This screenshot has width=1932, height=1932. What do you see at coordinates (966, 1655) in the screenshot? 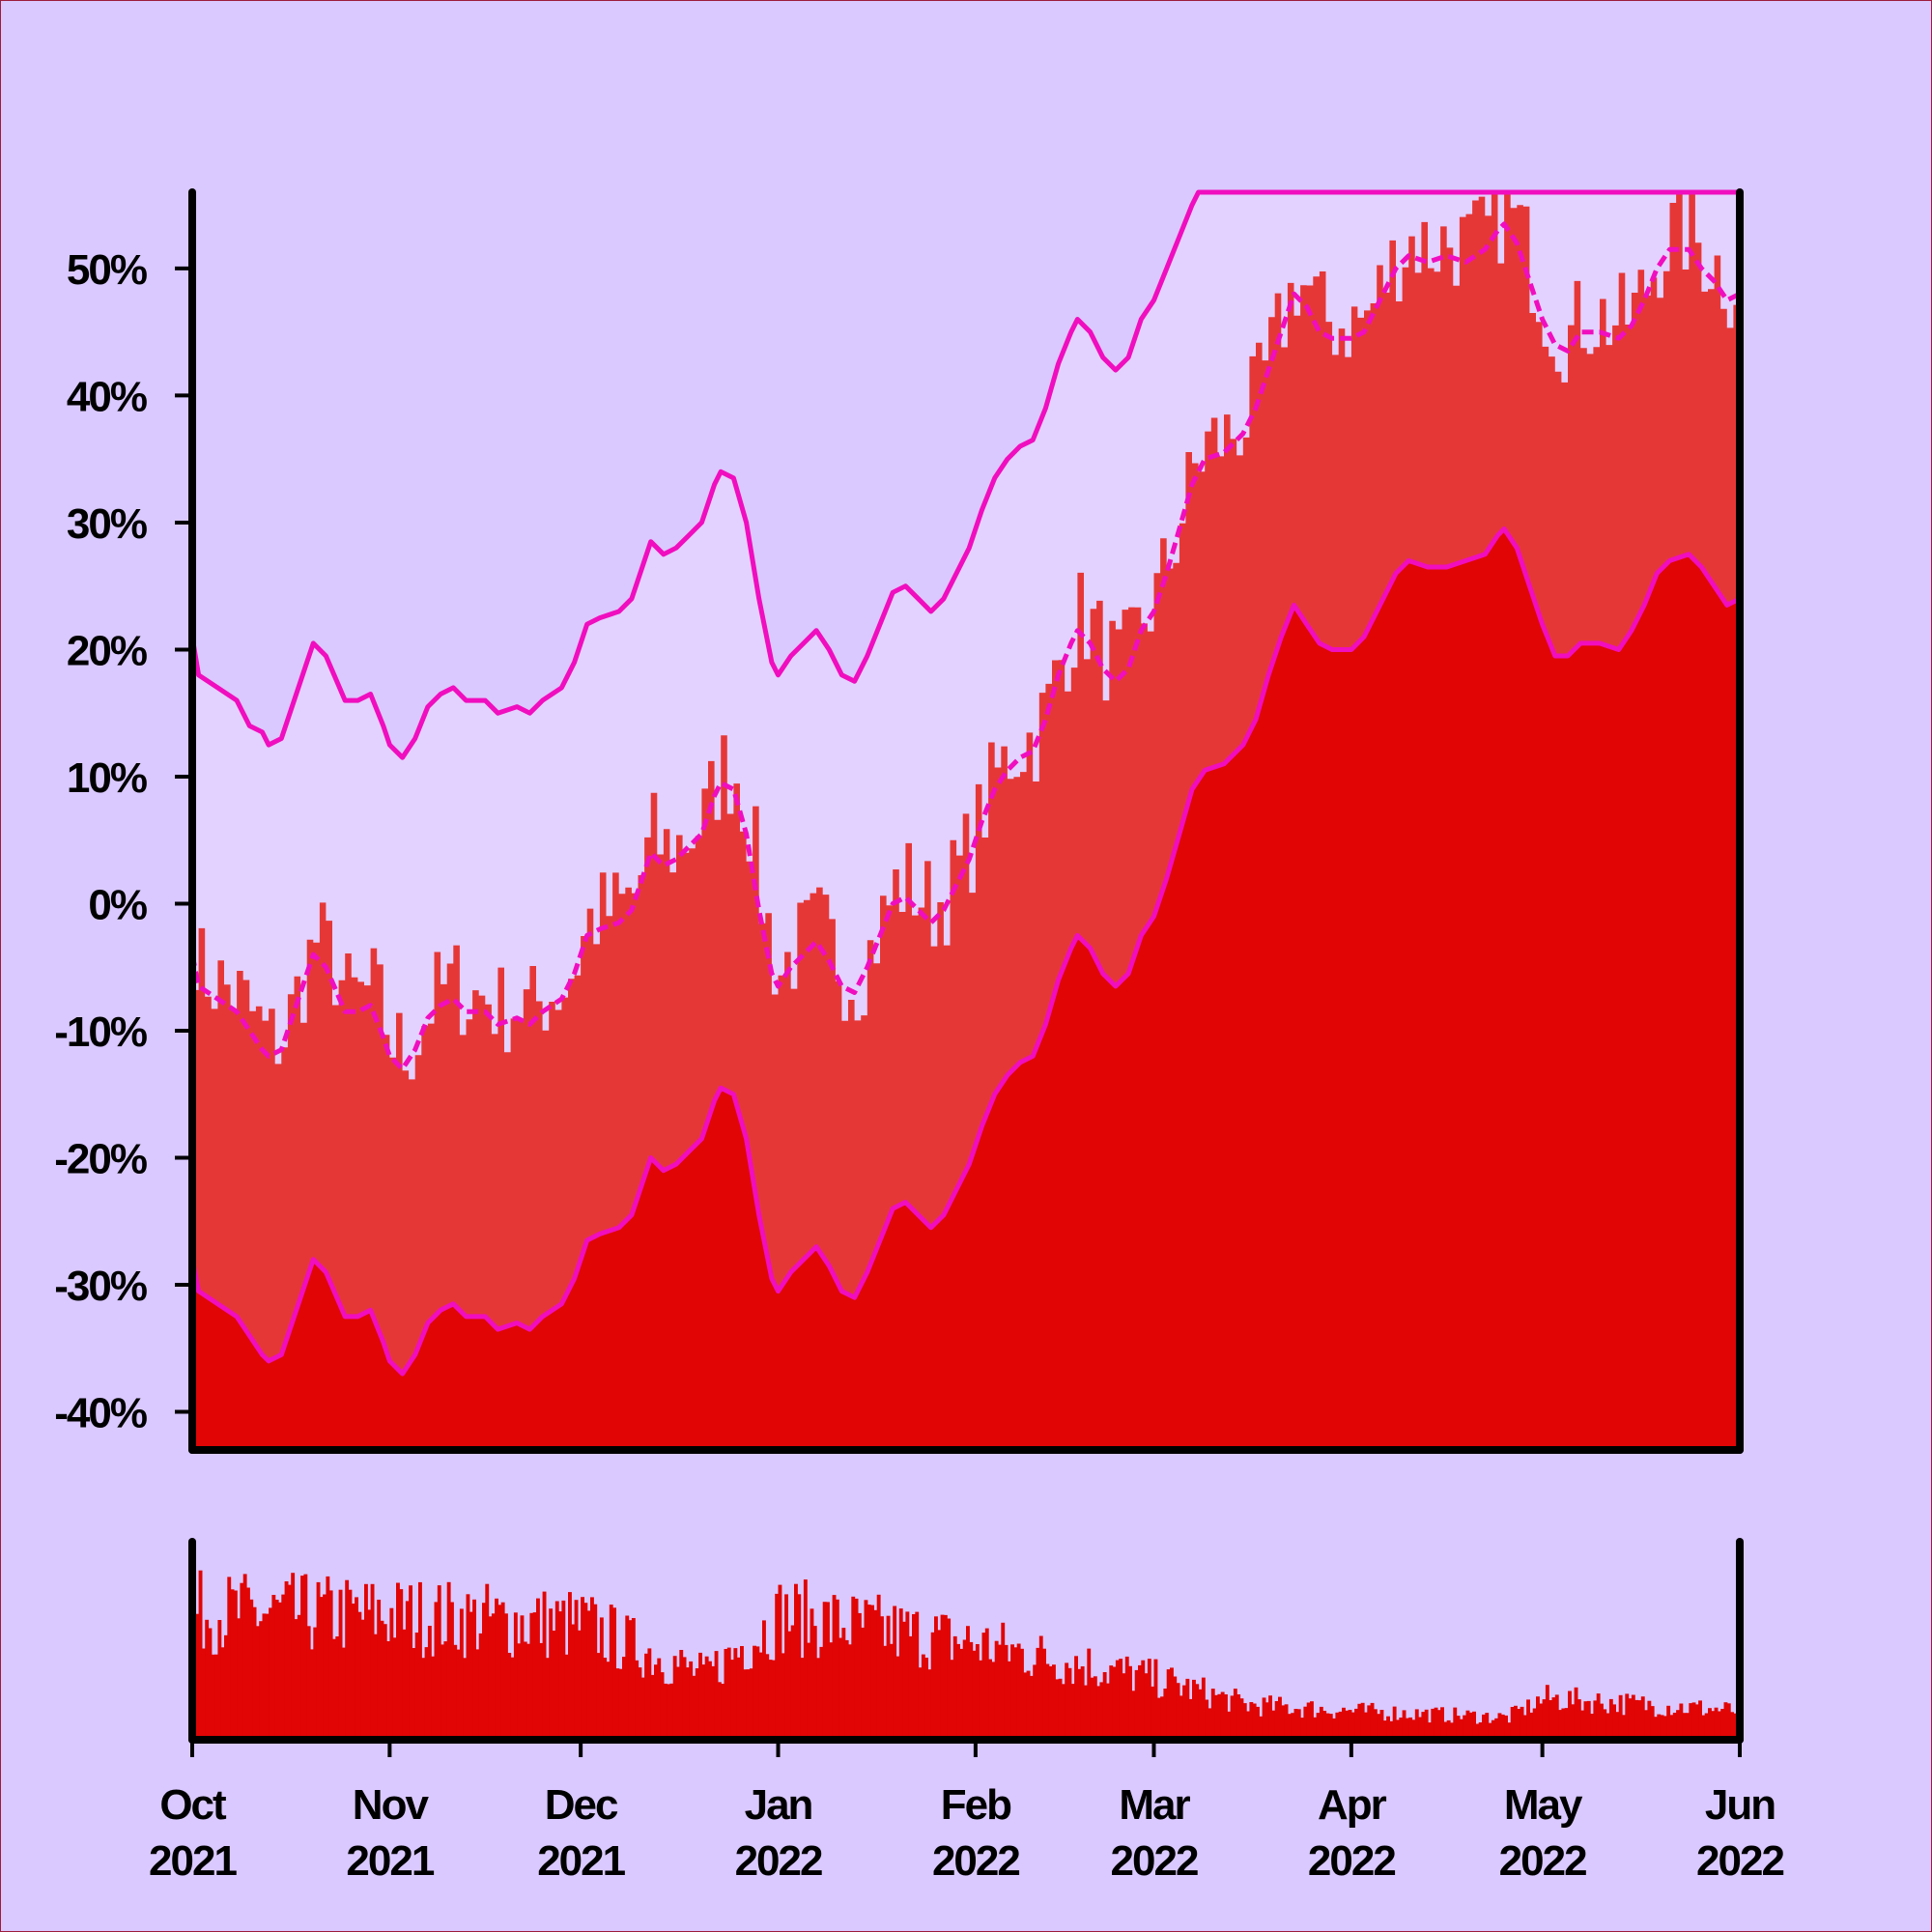
I see `volume-bars` at bounding box center [966, 1655].